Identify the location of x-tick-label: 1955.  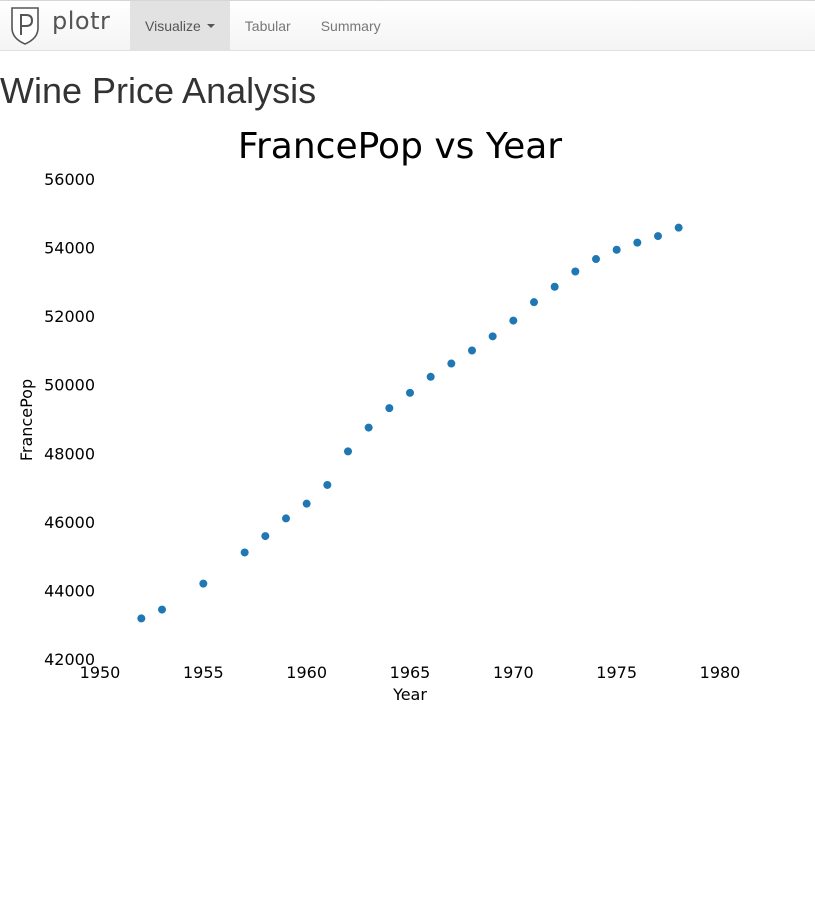
(203, 672).